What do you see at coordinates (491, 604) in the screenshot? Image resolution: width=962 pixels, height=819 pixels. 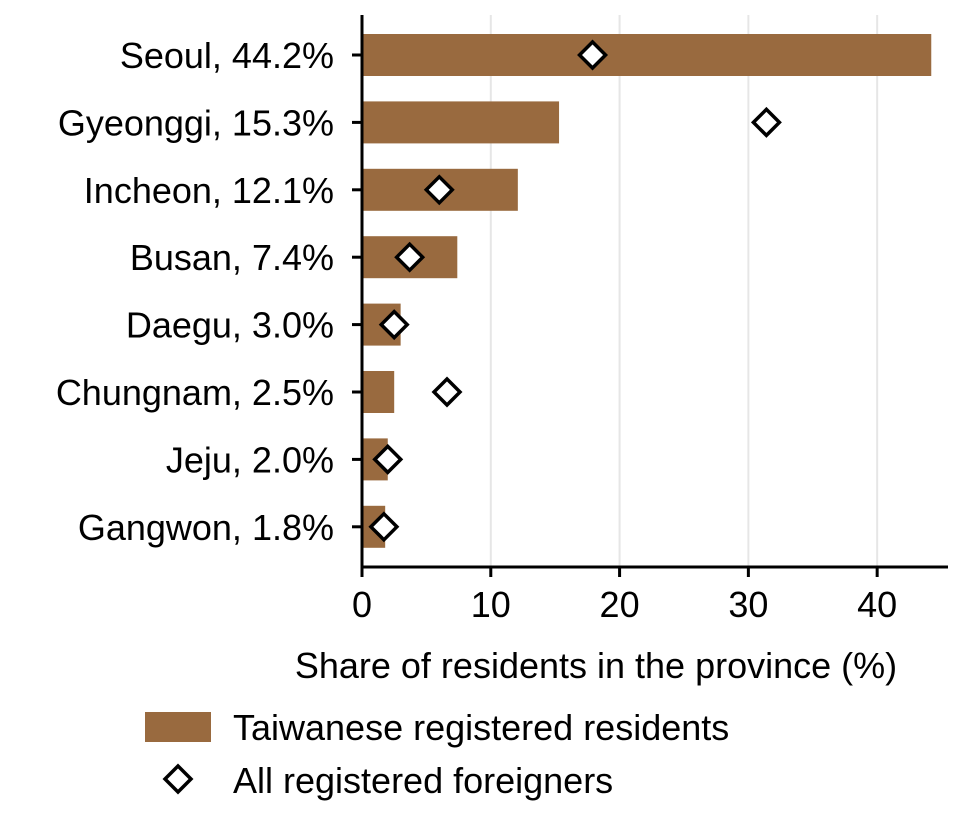 I see `x-tick-label: 10` at bounding box center [491, 604].